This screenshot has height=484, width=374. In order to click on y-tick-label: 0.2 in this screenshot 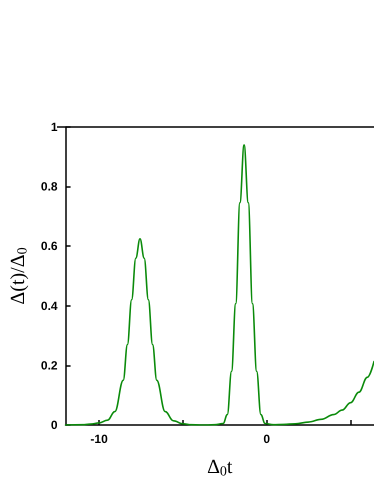, I will do `click(49, 365)`.